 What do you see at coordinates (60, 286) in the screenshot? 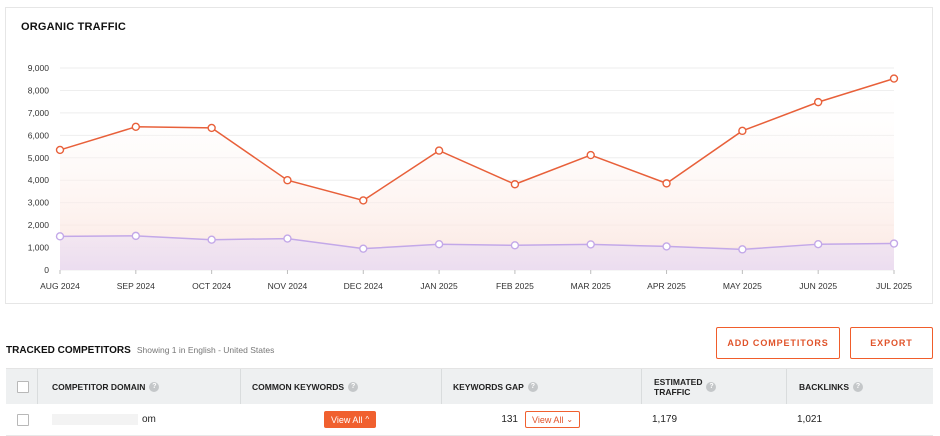
I see `x-tick-label: AUG 2024` at bounding box center [60, 286].